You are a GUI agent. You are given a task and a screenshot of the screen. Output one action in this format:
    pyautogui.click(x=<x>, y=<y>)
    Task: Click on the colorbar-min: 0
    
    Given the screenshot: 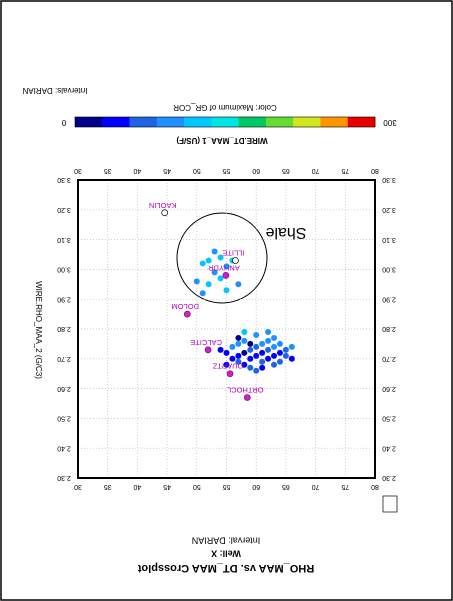 What is the action you would take?
    pyautogui.click(x=63, y=122)
    